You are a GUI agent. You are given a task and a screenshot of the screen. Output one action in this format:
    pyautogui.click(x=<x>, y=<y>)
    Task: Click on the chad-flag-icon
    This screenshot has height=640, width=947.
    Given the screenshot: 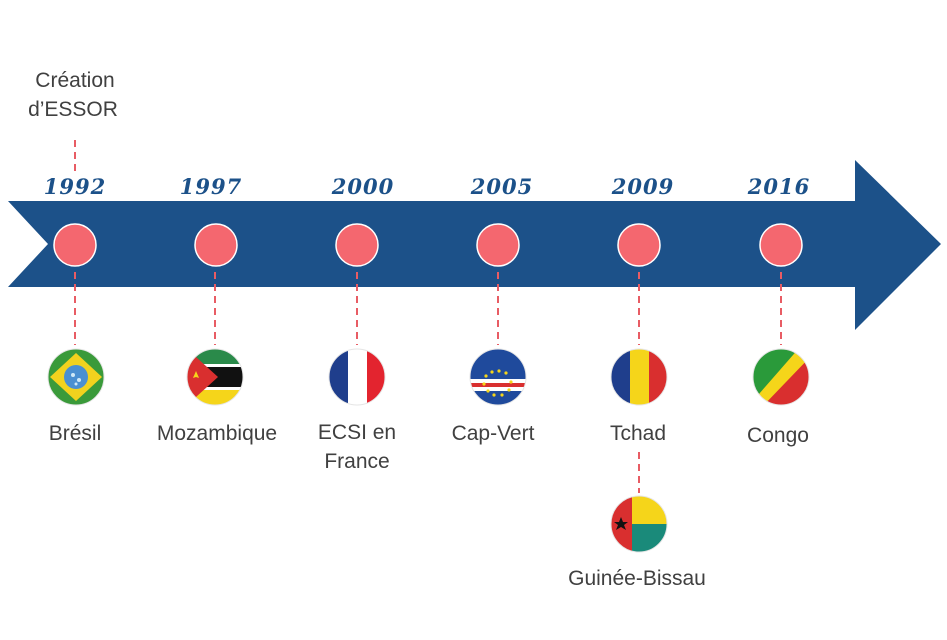 What is the action you would take?
    pyautogui.click(x=639, y=377)
    